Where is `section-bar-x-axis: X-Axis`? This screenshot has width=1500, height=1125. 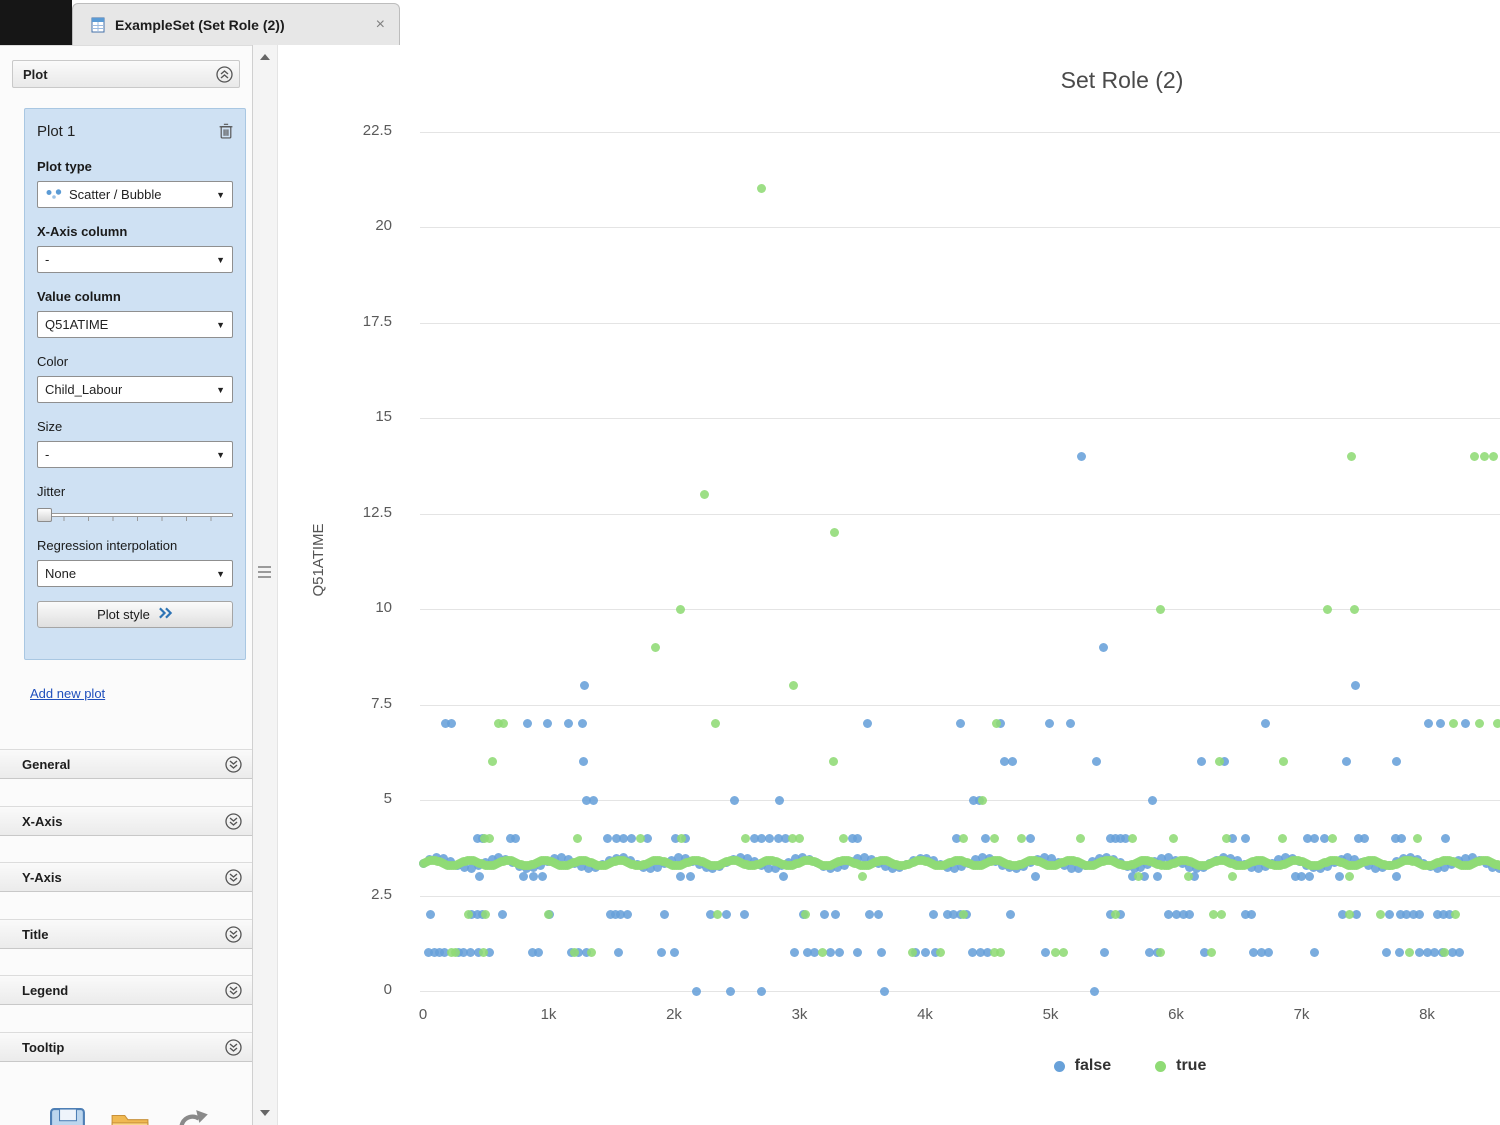
section-bar-x-axis: X-Axis is located at coordinates (126, 821).